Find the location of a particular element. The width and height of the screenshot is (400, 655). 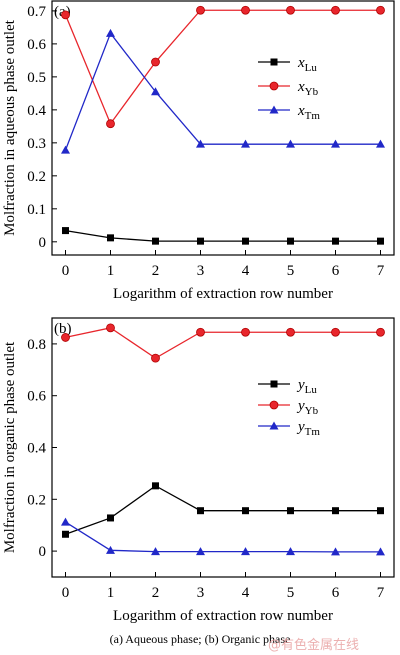

series-y-yb is located at coordinates (223, 343).